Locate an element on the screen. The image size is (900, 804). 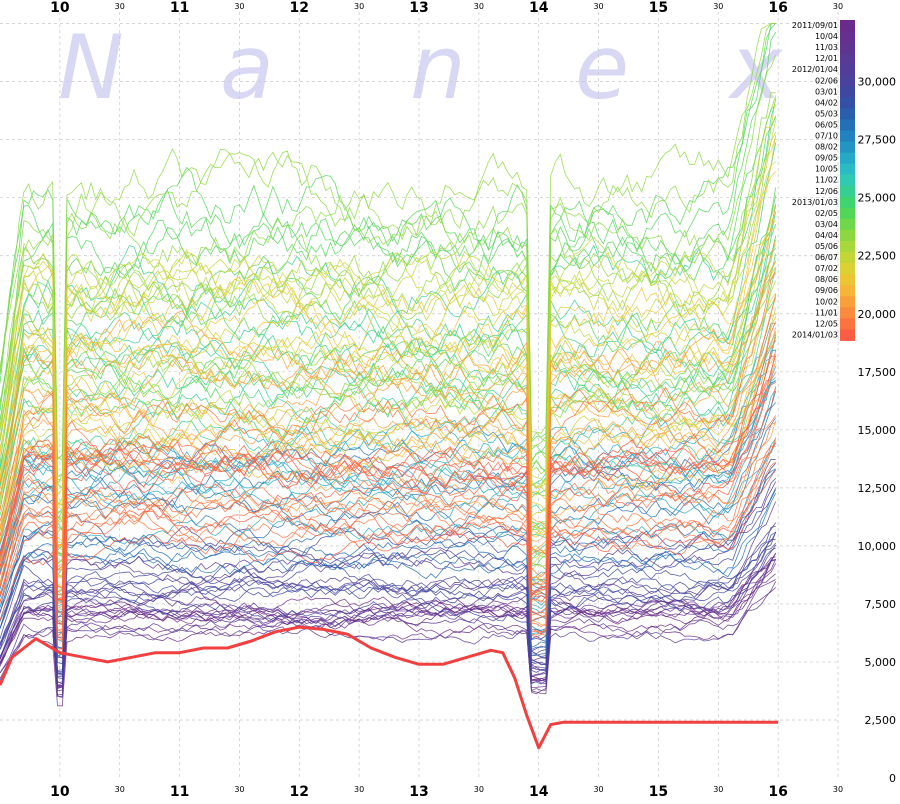
legend-label: 07/02 is located at coordinates (826, 268).